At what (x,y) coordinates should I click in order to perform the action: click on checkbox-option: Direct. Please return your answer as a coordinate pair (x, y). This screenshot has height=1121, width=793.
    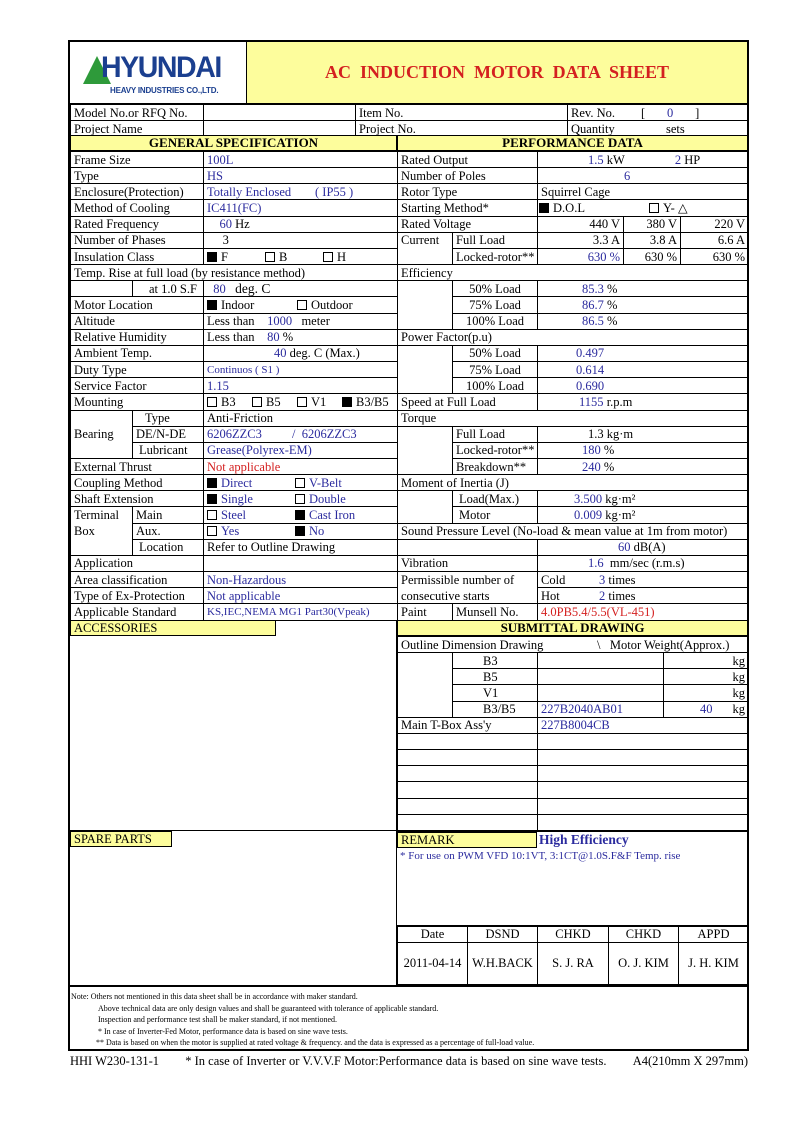
    Looking at the image, I should click on (251, 483).